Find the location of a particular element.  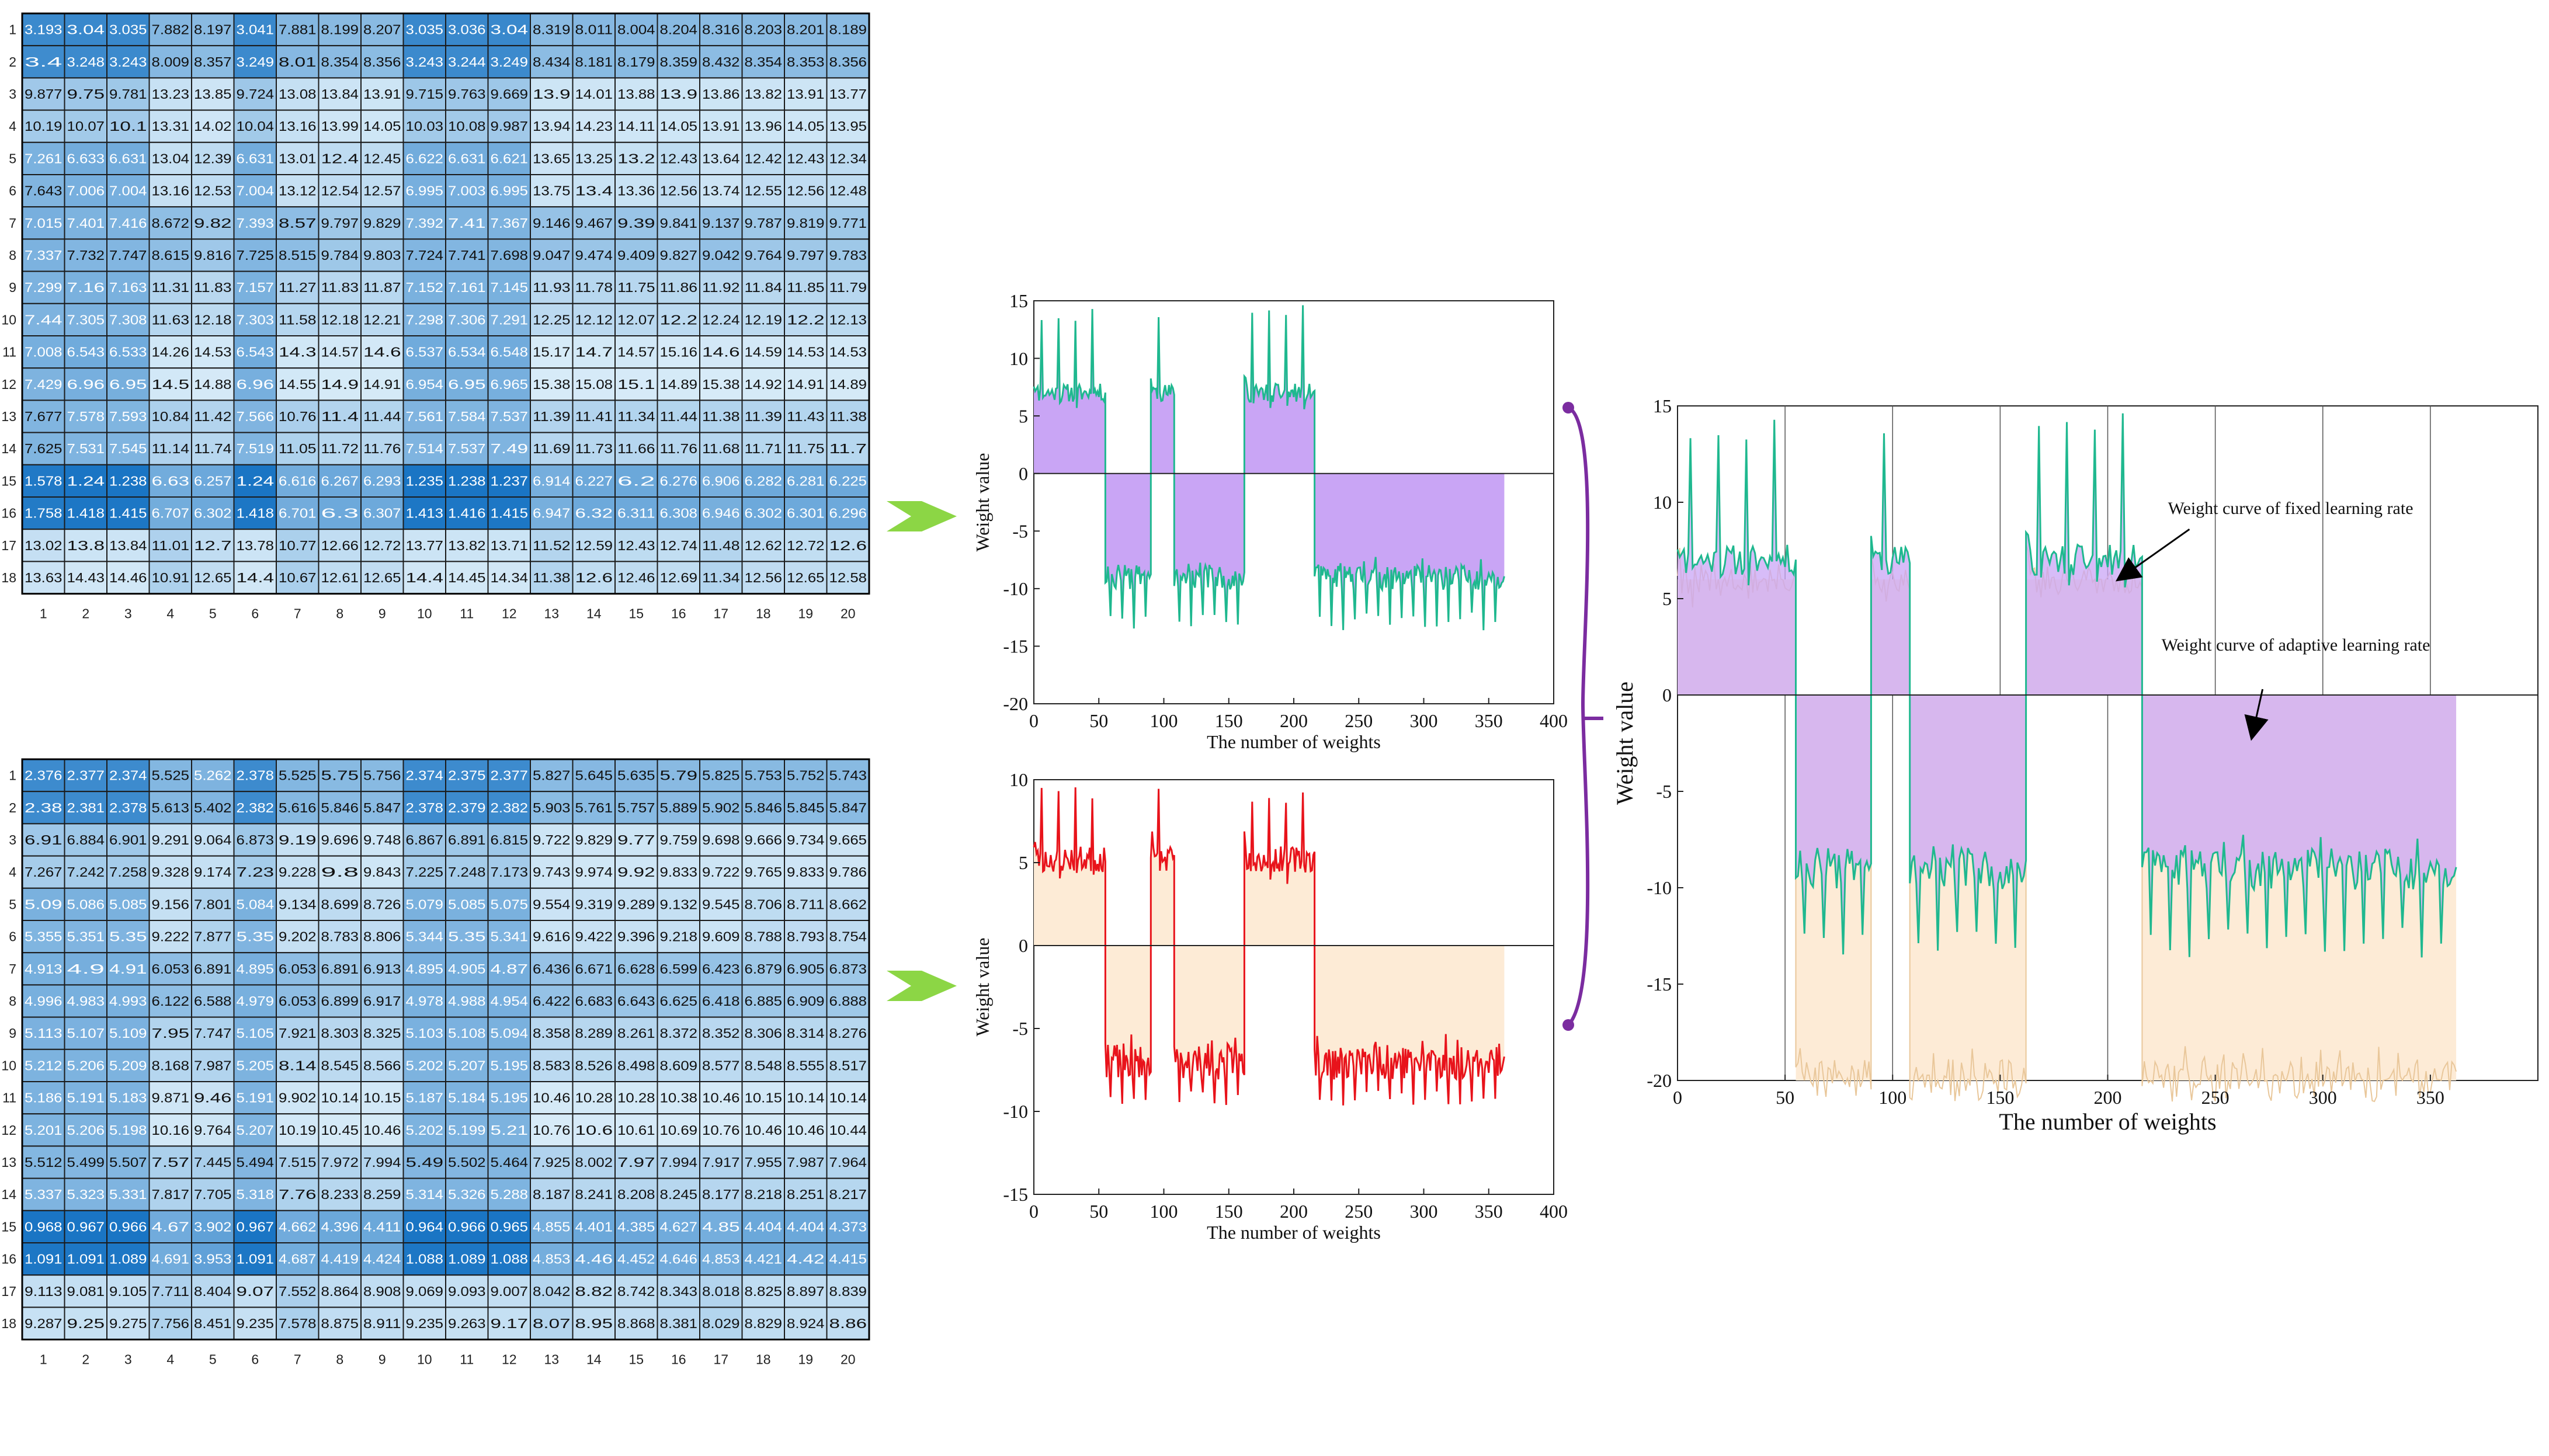

heatmap-cell-value: 6.884 is located at coordinates (86, 839).